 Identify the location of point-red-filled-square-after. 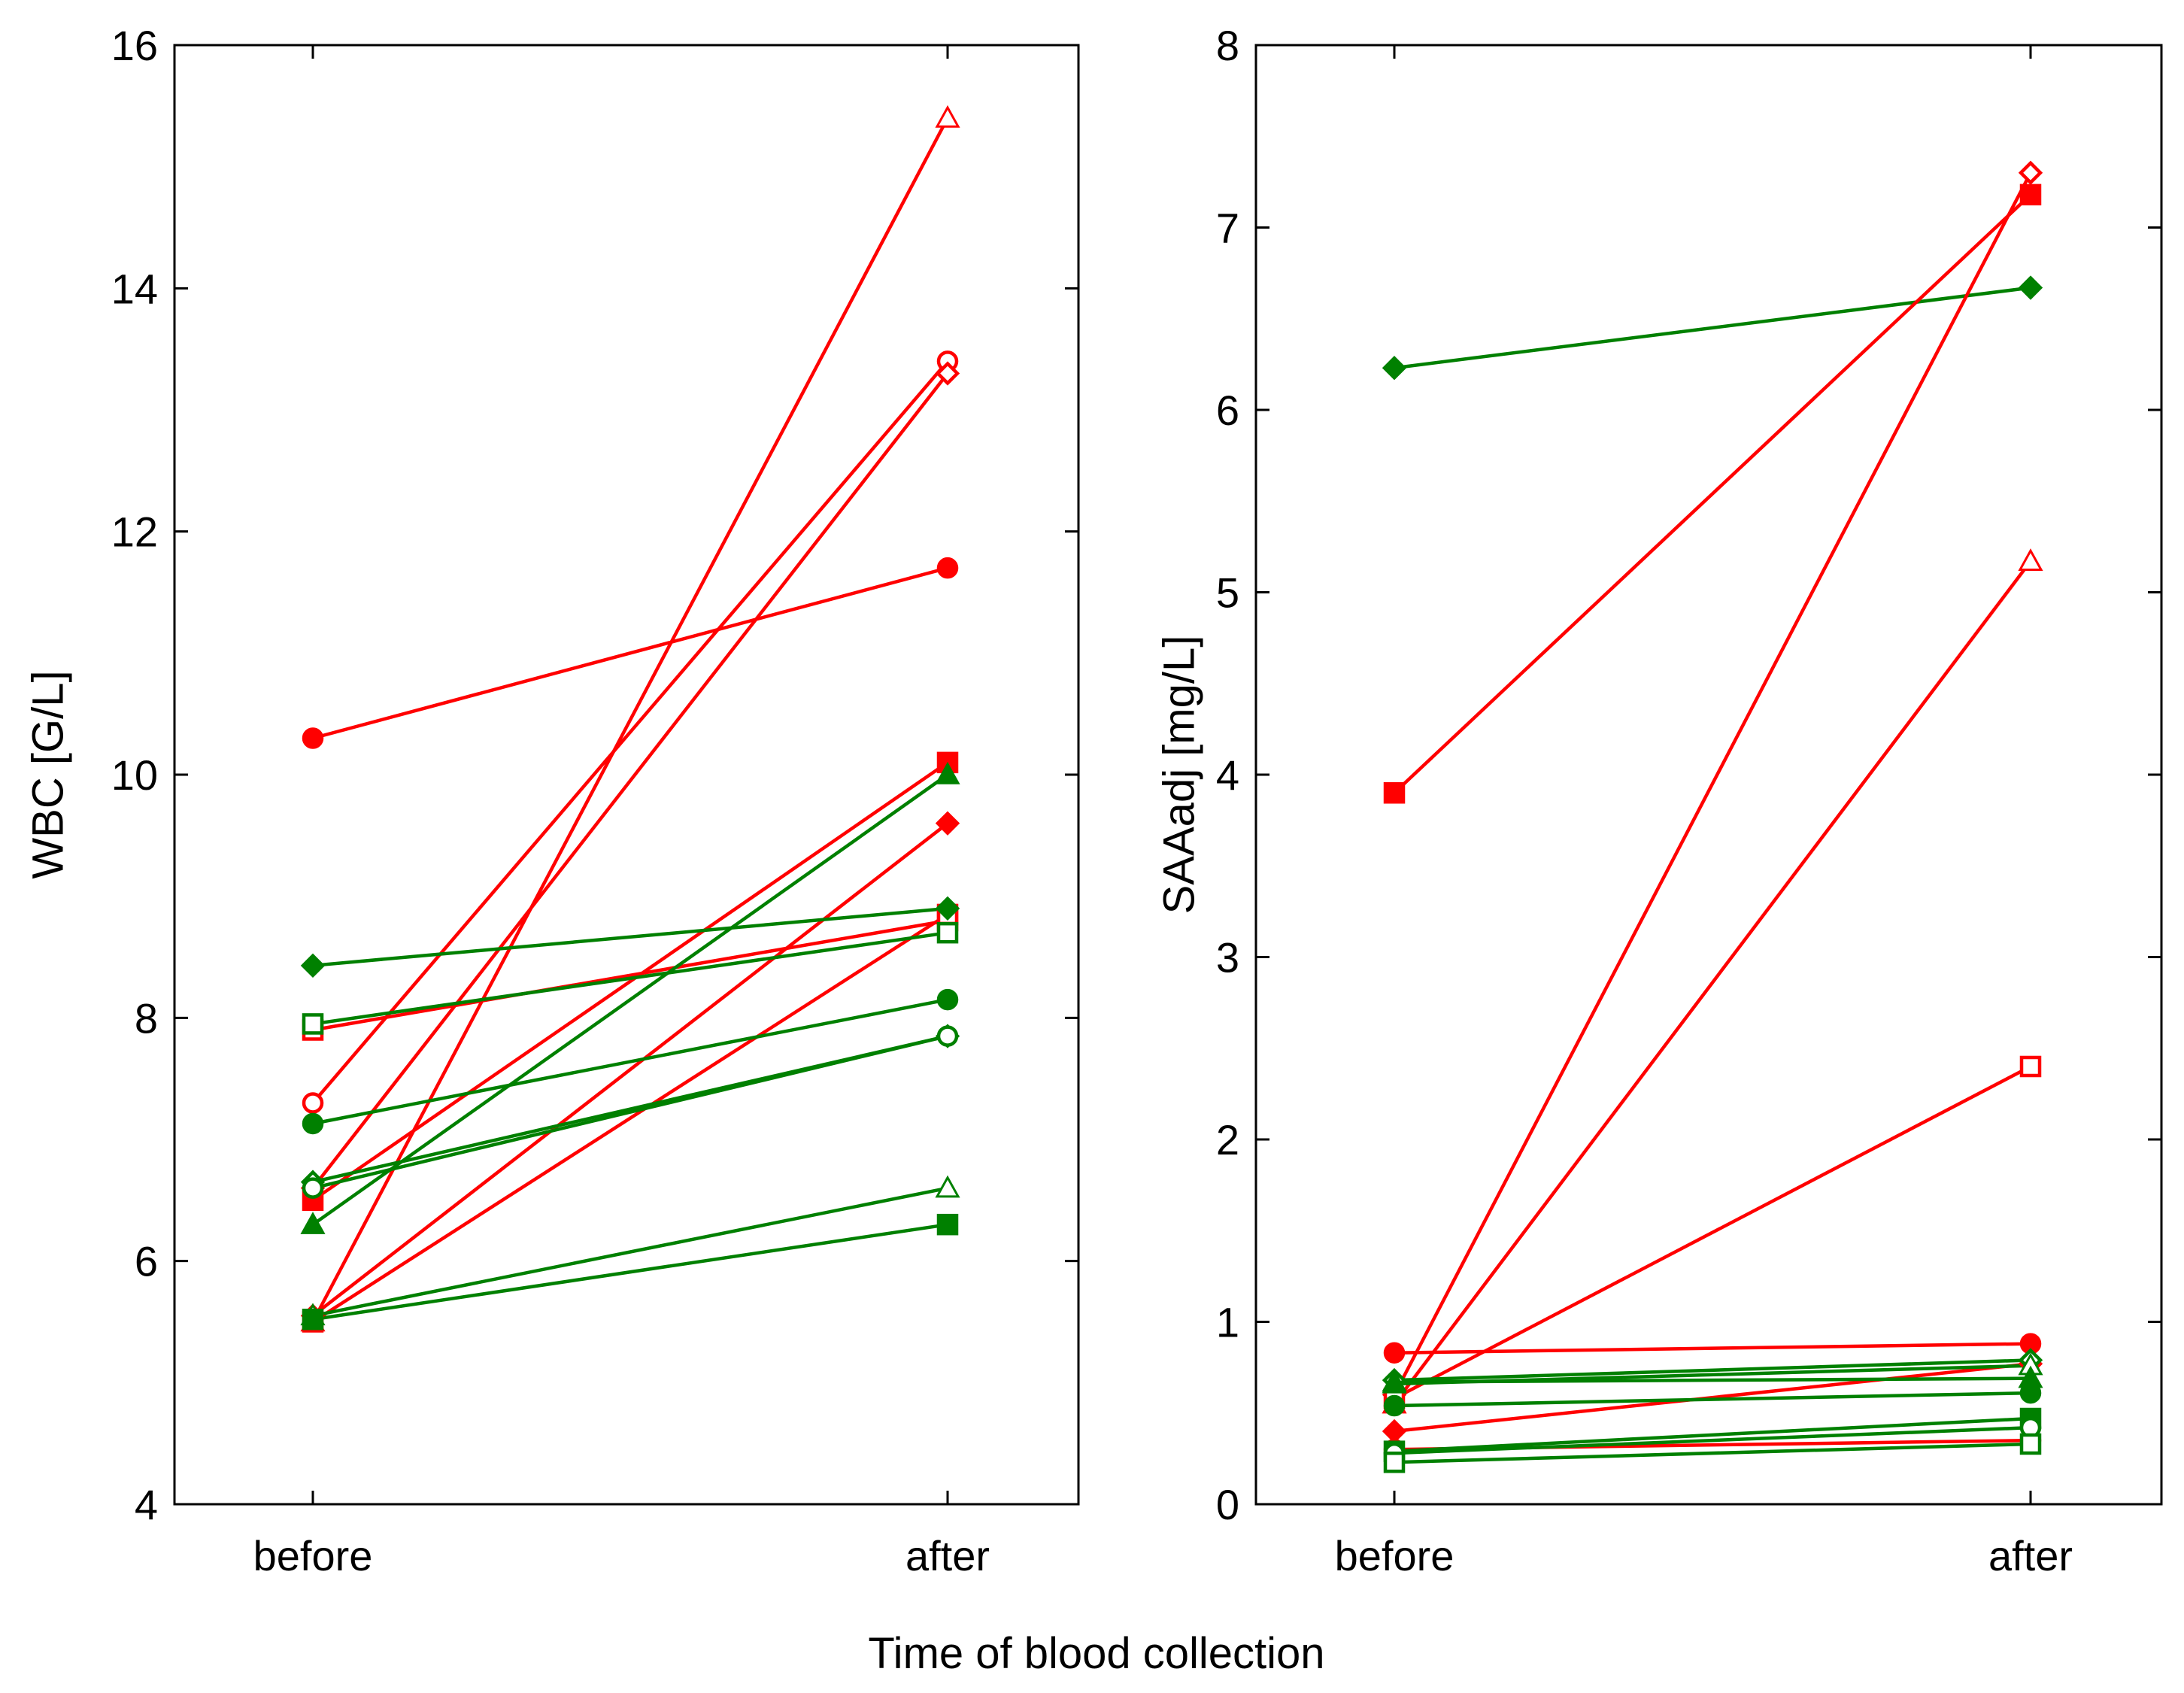
(2030, 195).